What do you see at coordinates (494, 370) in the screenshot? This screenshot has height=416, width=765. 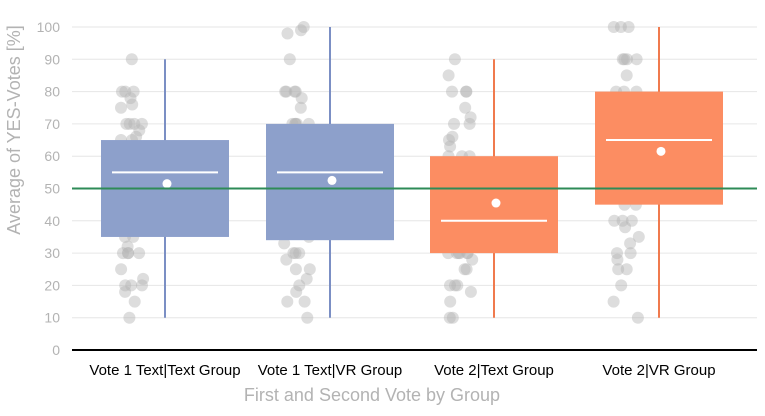 I see `category-label-3: Vote 2|Text Group` at bounding box center [494, 370].